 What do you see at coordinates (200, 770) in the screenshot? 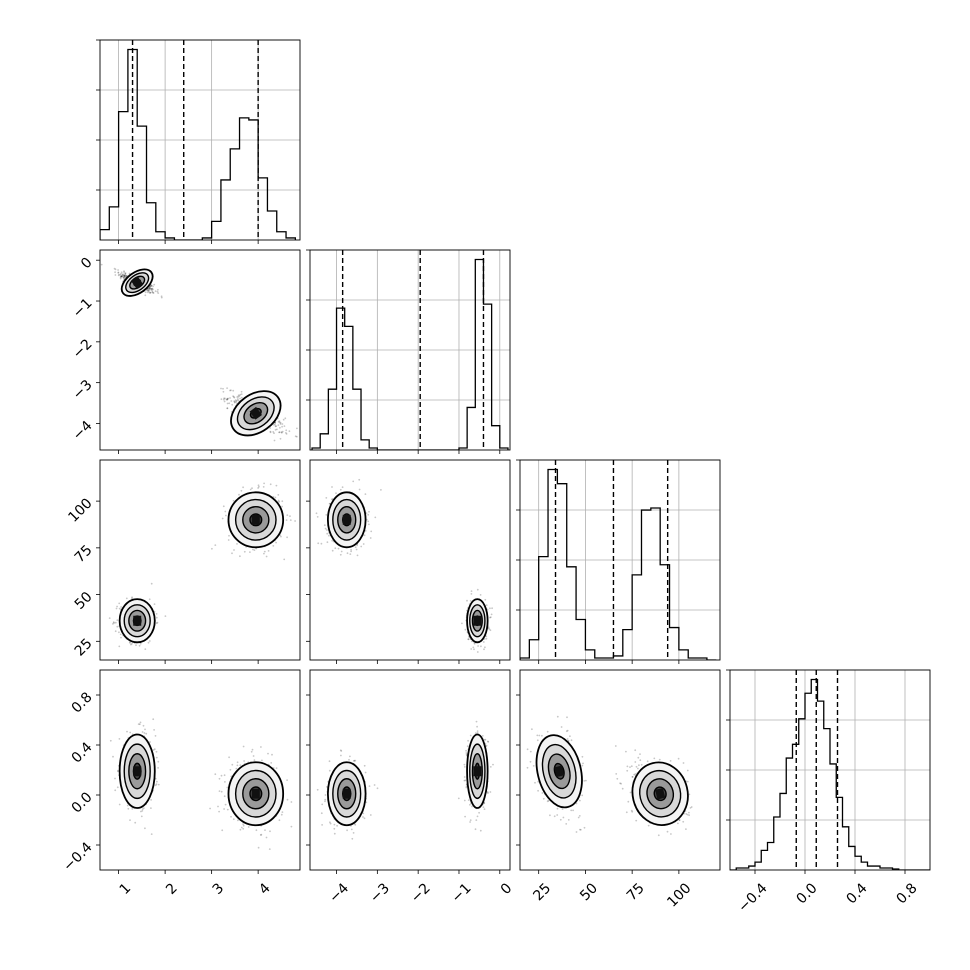
I see `panel-frame` at bounding box center [200, 770].